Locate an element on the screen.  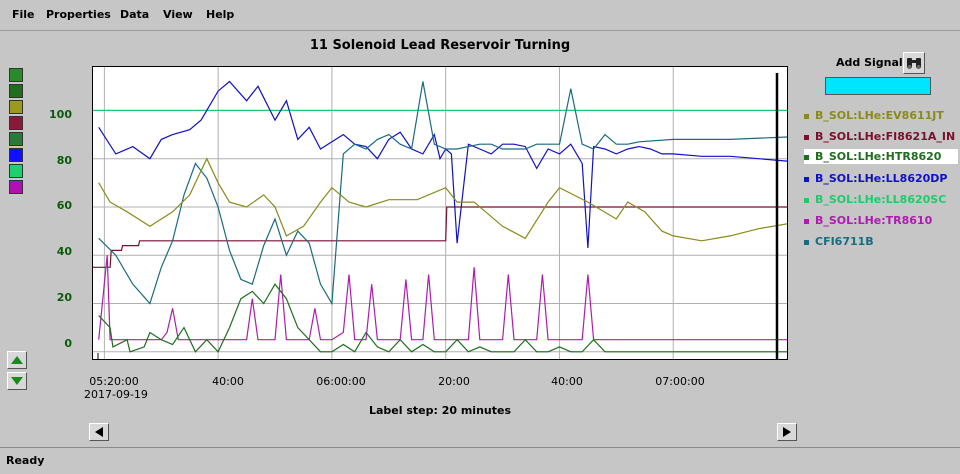
scroll-down-button is located at coordinates (17, 381).